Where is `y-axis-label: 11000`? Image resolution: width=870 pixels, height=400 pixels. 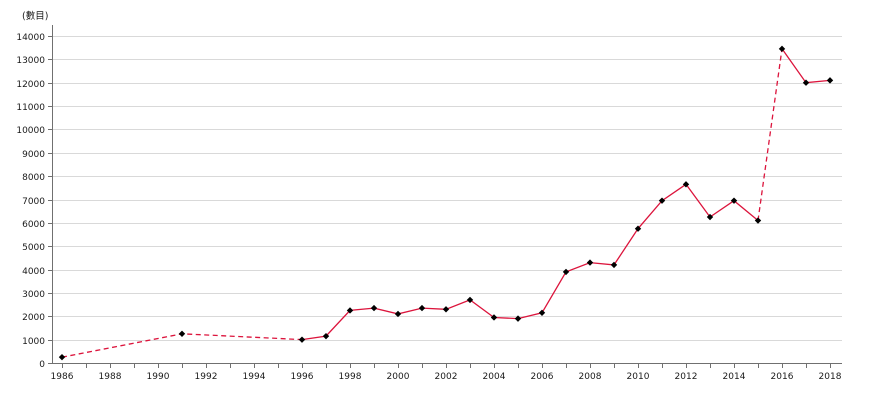
y-axis-label: 11000 is located at coordinates (30, 108).